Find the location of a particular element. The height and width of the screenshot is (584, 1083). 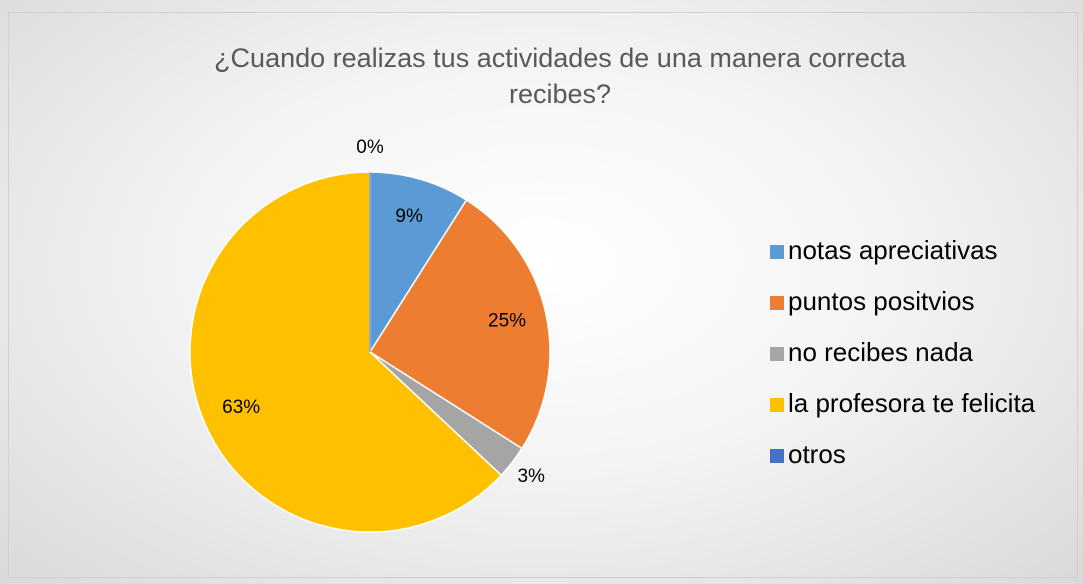

legend-label: la profesora te felicita is located at coordinates (912, 403).